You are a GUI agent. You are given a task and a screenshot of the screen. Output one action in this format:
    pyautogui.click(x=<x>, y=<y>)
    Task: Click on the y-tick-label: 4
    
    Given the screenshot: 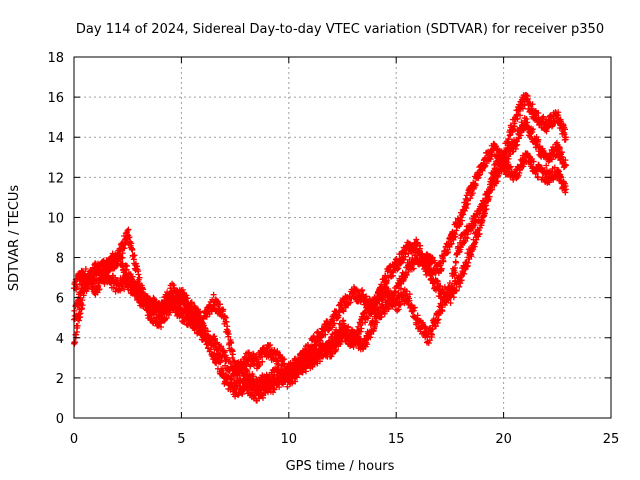 What is the action you would take?
    pyautogui.click(x=60, y=339)
    